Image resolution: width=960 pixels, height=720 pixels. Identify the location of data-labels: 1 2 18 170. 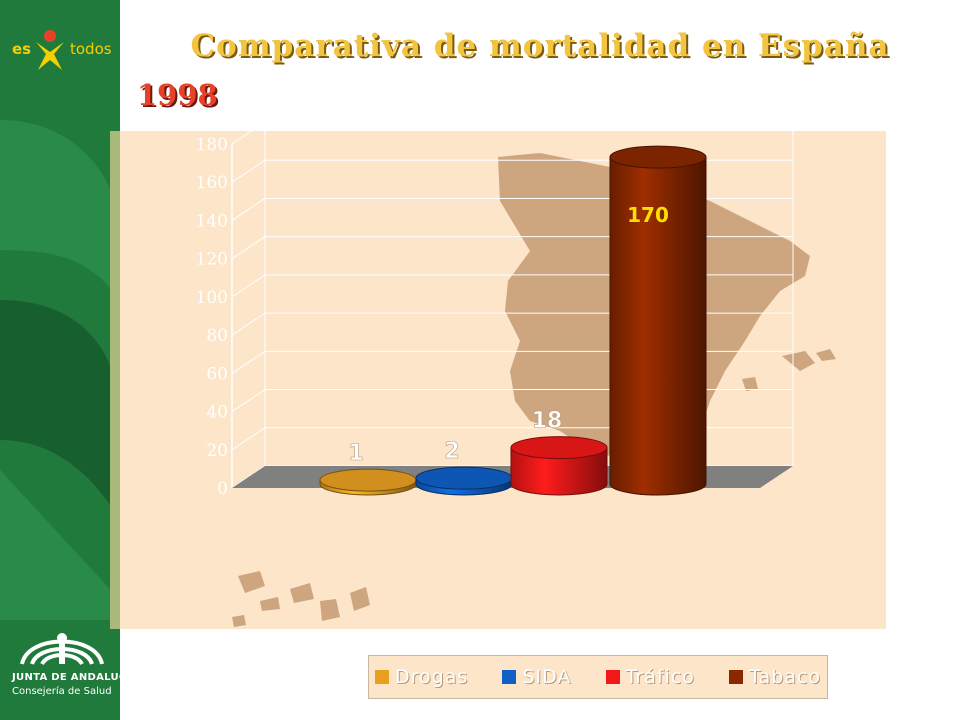
(508, 334).